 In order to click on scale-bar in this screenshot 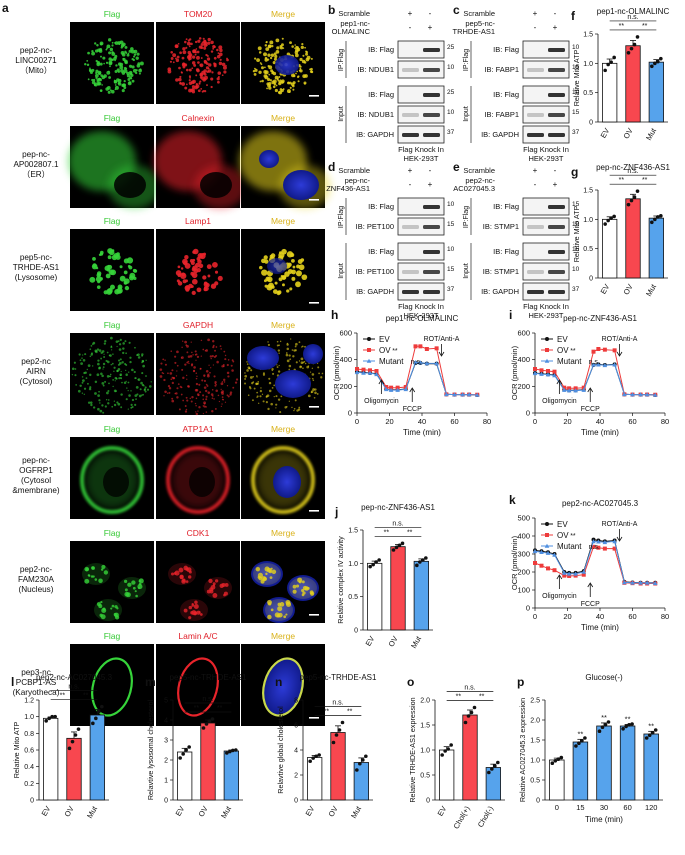, I will do `click(314, 718)`.